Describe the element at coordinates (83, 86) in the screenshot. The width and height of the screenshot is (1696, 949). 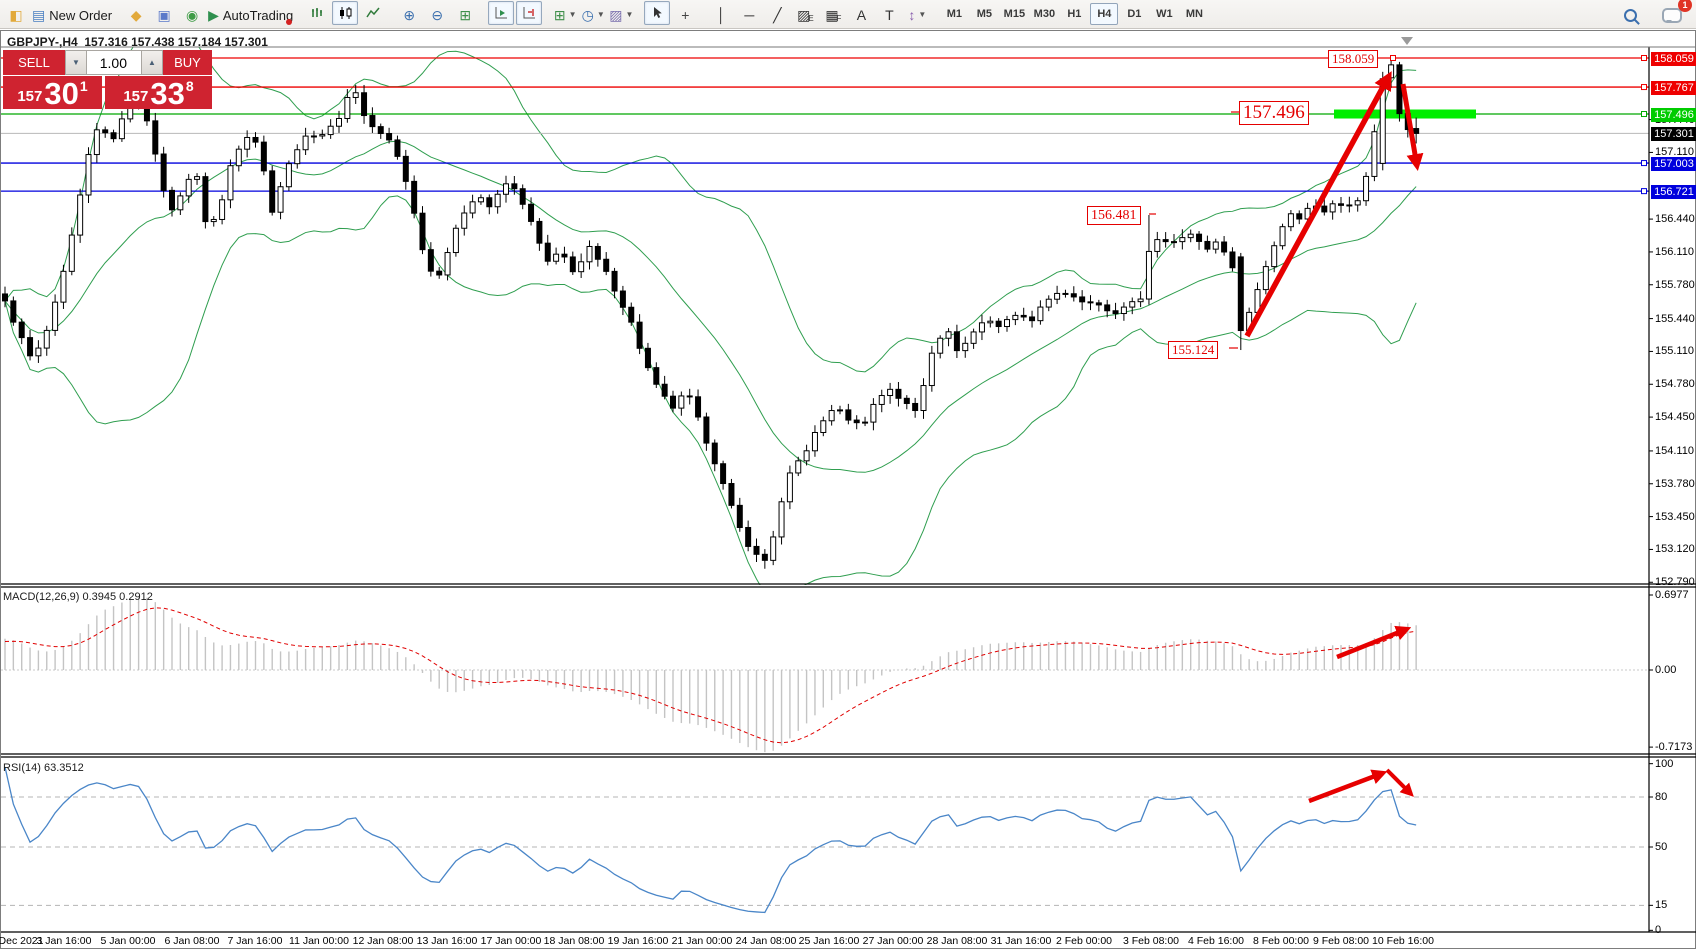
I see `sell-price-sup: 1` at that location.